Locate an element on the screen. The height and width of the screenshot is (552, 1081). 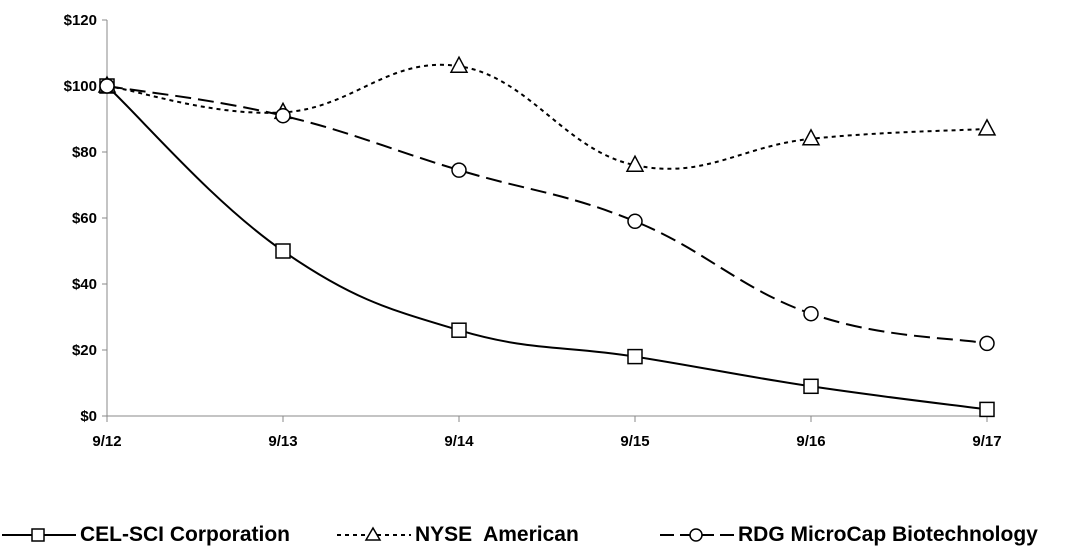
x-tick-label: 9/16 is located at coordinates (810, 441).